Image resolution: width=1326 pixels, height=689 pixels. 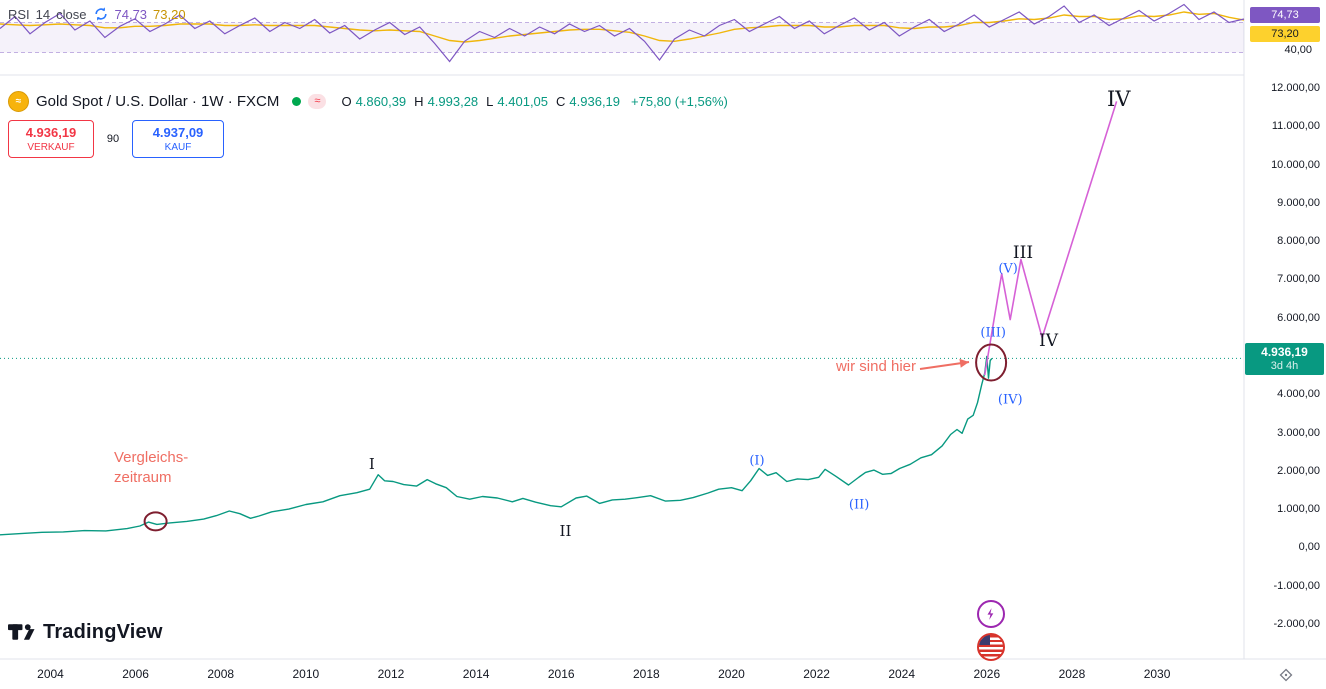 What do you see at coordinates (987, 674) in the screenshot?
I see `time-tick-label: 2026` at bounding box center [987, 674].